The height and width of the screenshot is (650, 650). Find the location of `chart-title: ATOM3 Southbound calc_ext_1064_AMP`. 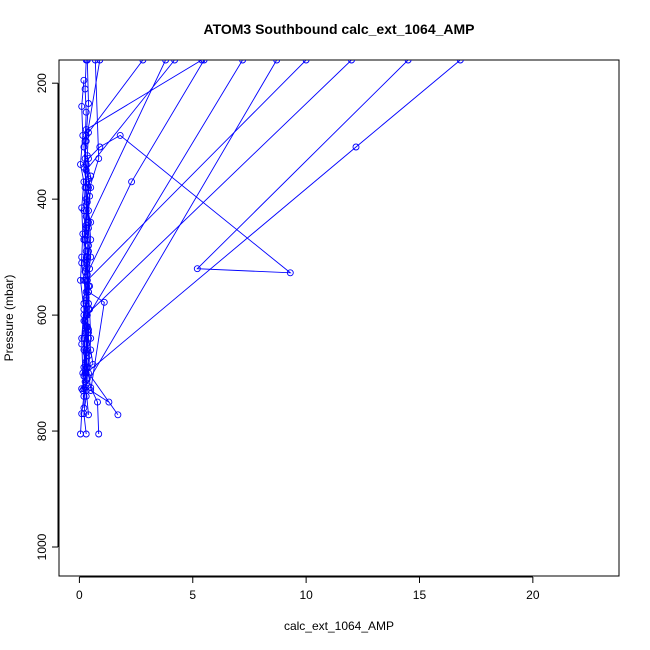

chart-title: ATOM3 Southbound calc_ext_1064_AMP is located at coordinates (339, 29).